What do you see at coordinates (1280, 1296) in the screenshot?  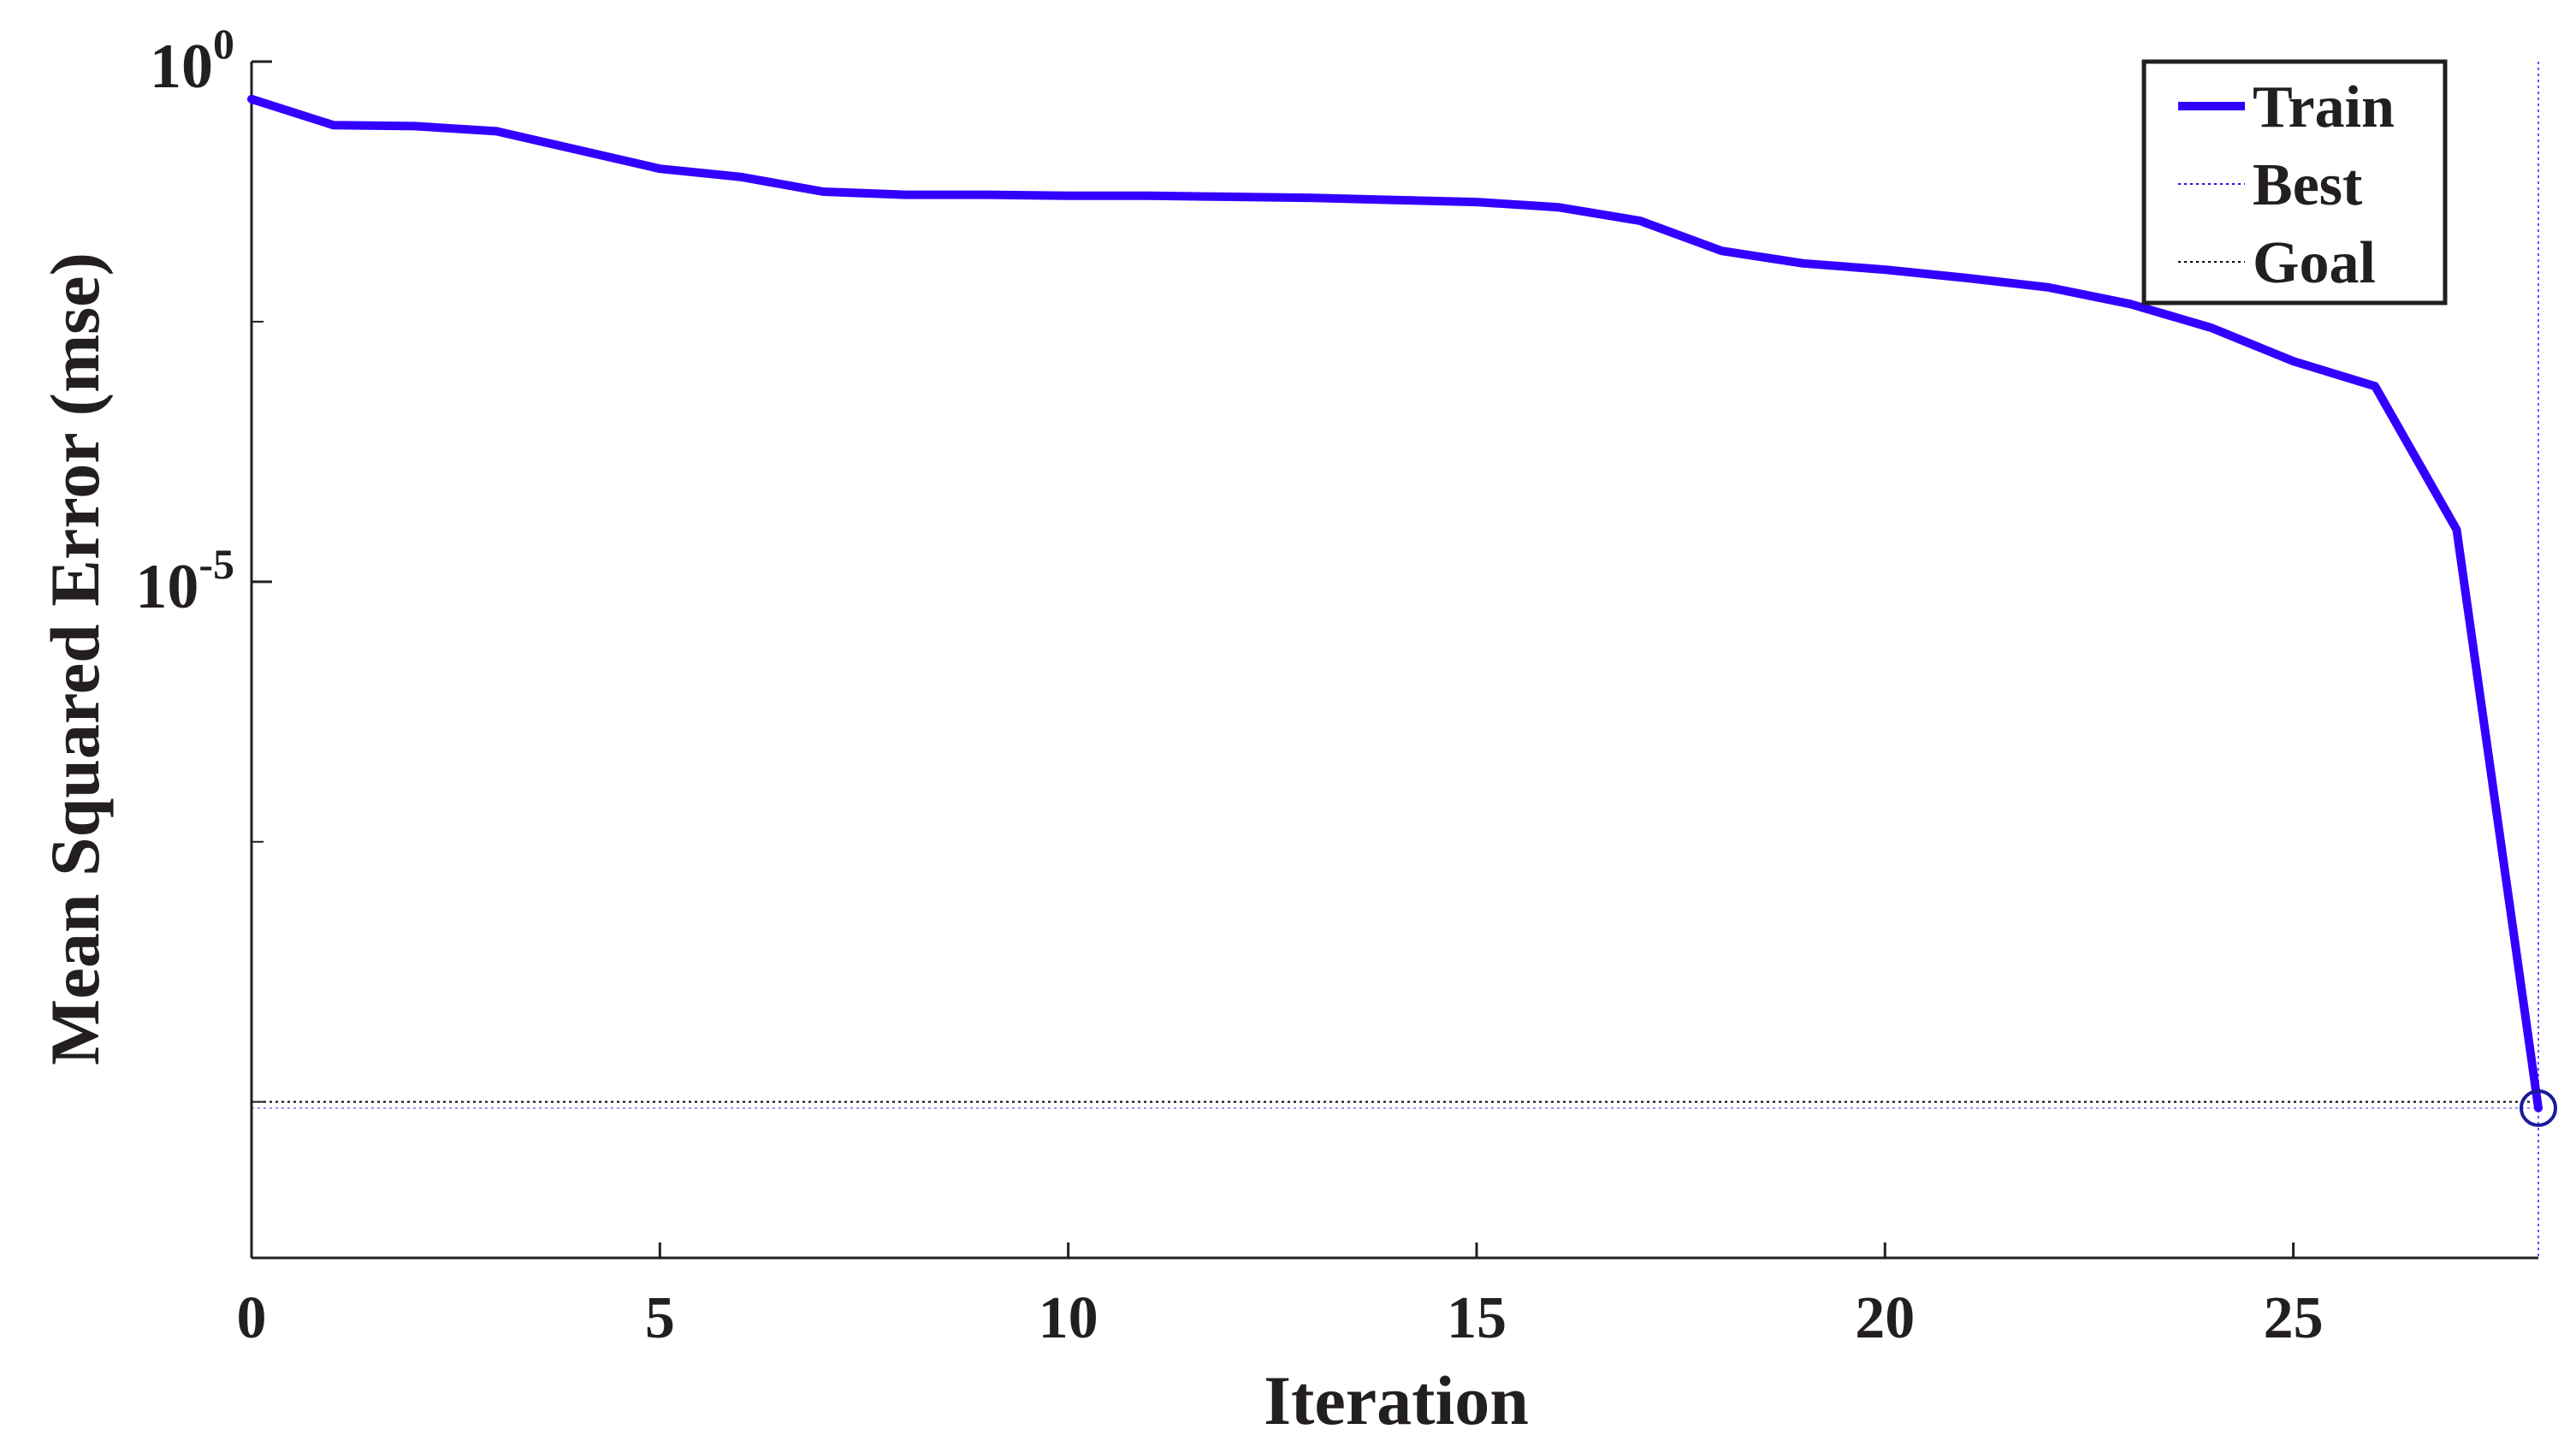 I see `x-axis-ticks: 0 5 10 15 20 25` at bounding box center [1280, 1296].